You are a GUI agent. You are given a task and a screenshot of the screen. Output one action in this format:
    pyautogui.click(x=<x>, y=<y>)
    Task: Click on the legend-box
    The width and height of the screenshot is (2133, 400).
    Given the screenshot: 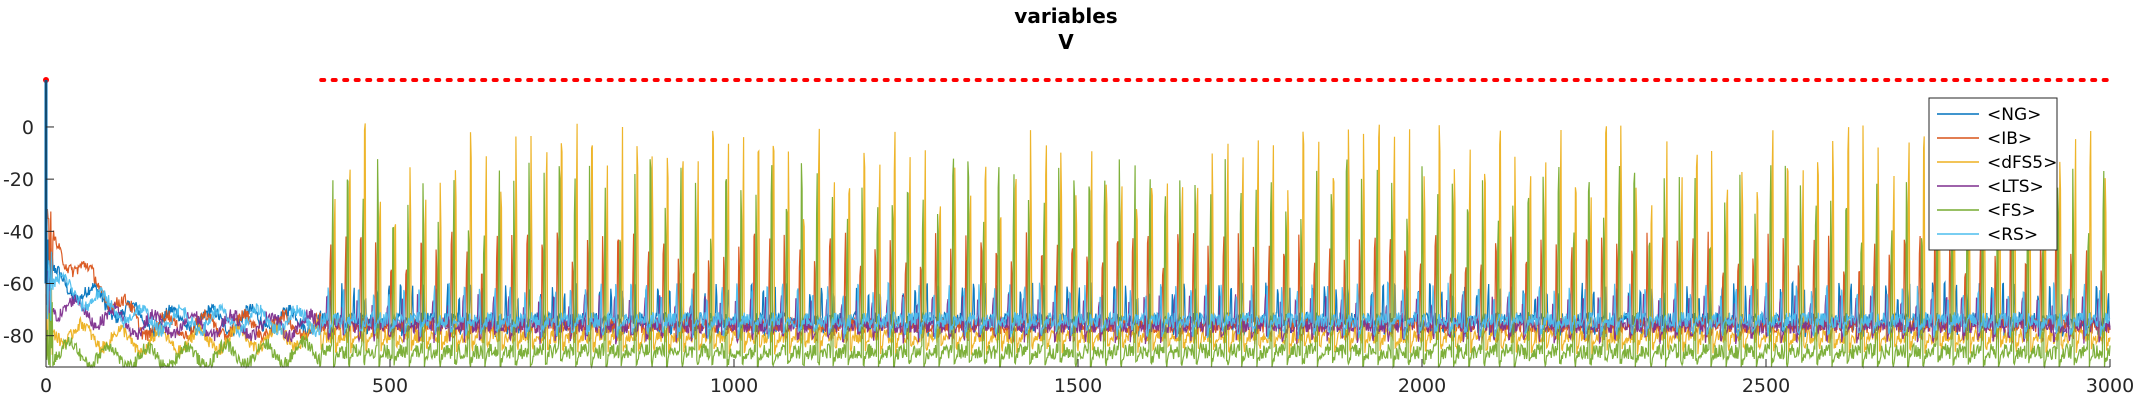 What is the action you would take?
    pyautogui.click(x=1993, y=174)
    